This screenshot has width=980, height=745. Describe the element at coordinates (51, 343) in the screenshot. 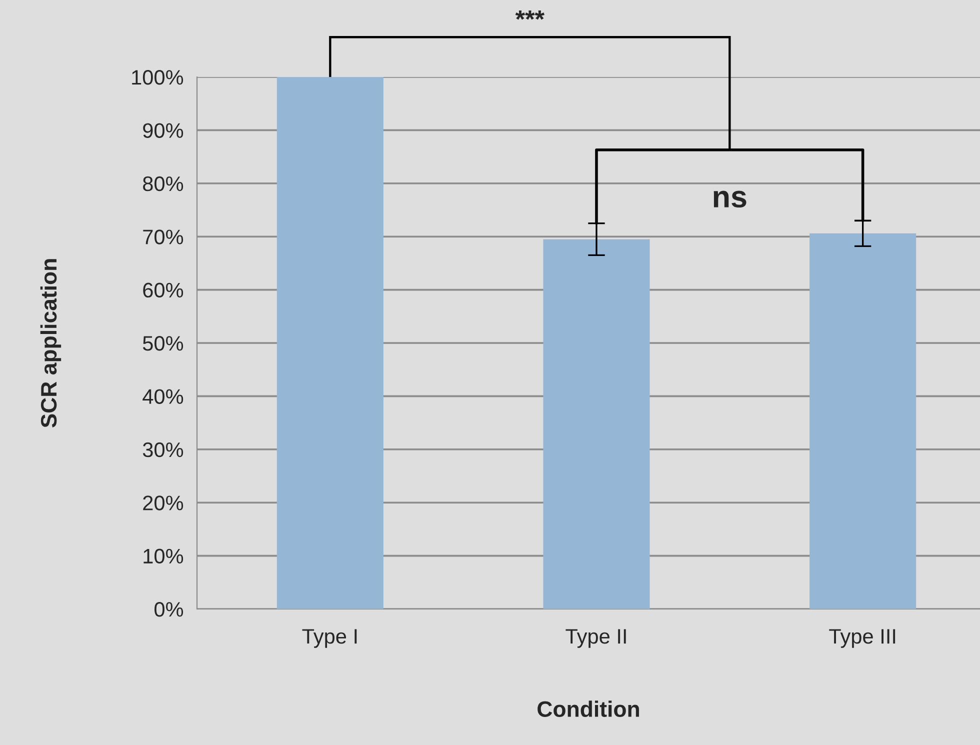

I see `y-axis-title: SCR application` at that location.